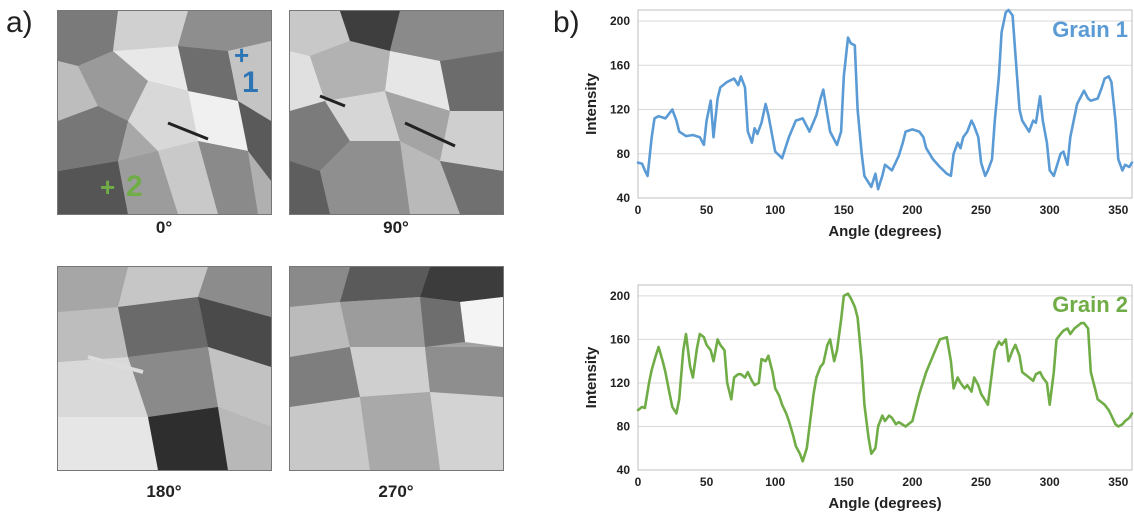 The width and height of the screenshot is (1134, 525). What do you see at coordinates (164, 491) in the screenshot?
I see `caption-180-deg: 180°` at bounding box center [164, 491].